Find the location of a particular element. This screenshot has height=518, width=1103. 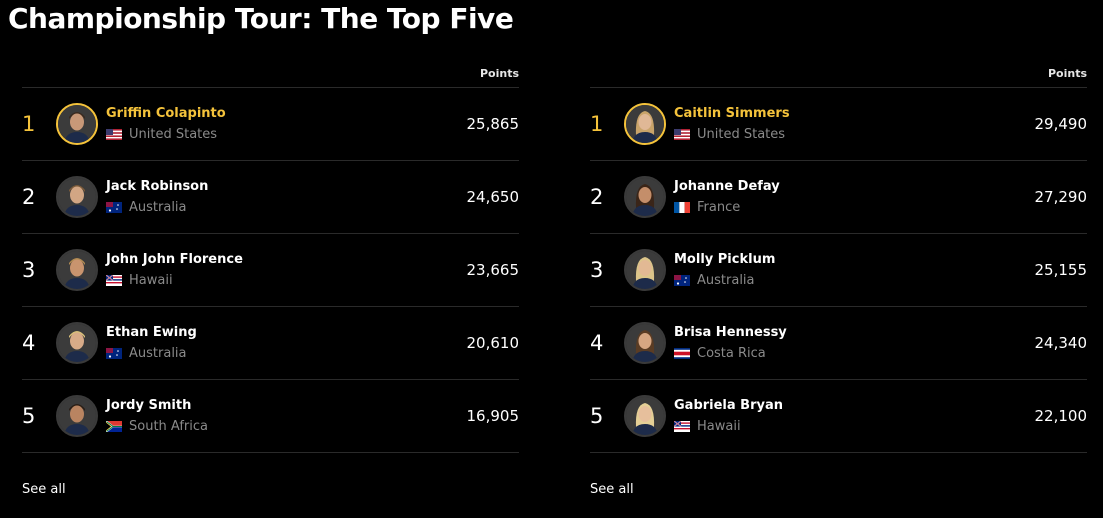

cr-flag-icon is located at coordinates (682, 353).